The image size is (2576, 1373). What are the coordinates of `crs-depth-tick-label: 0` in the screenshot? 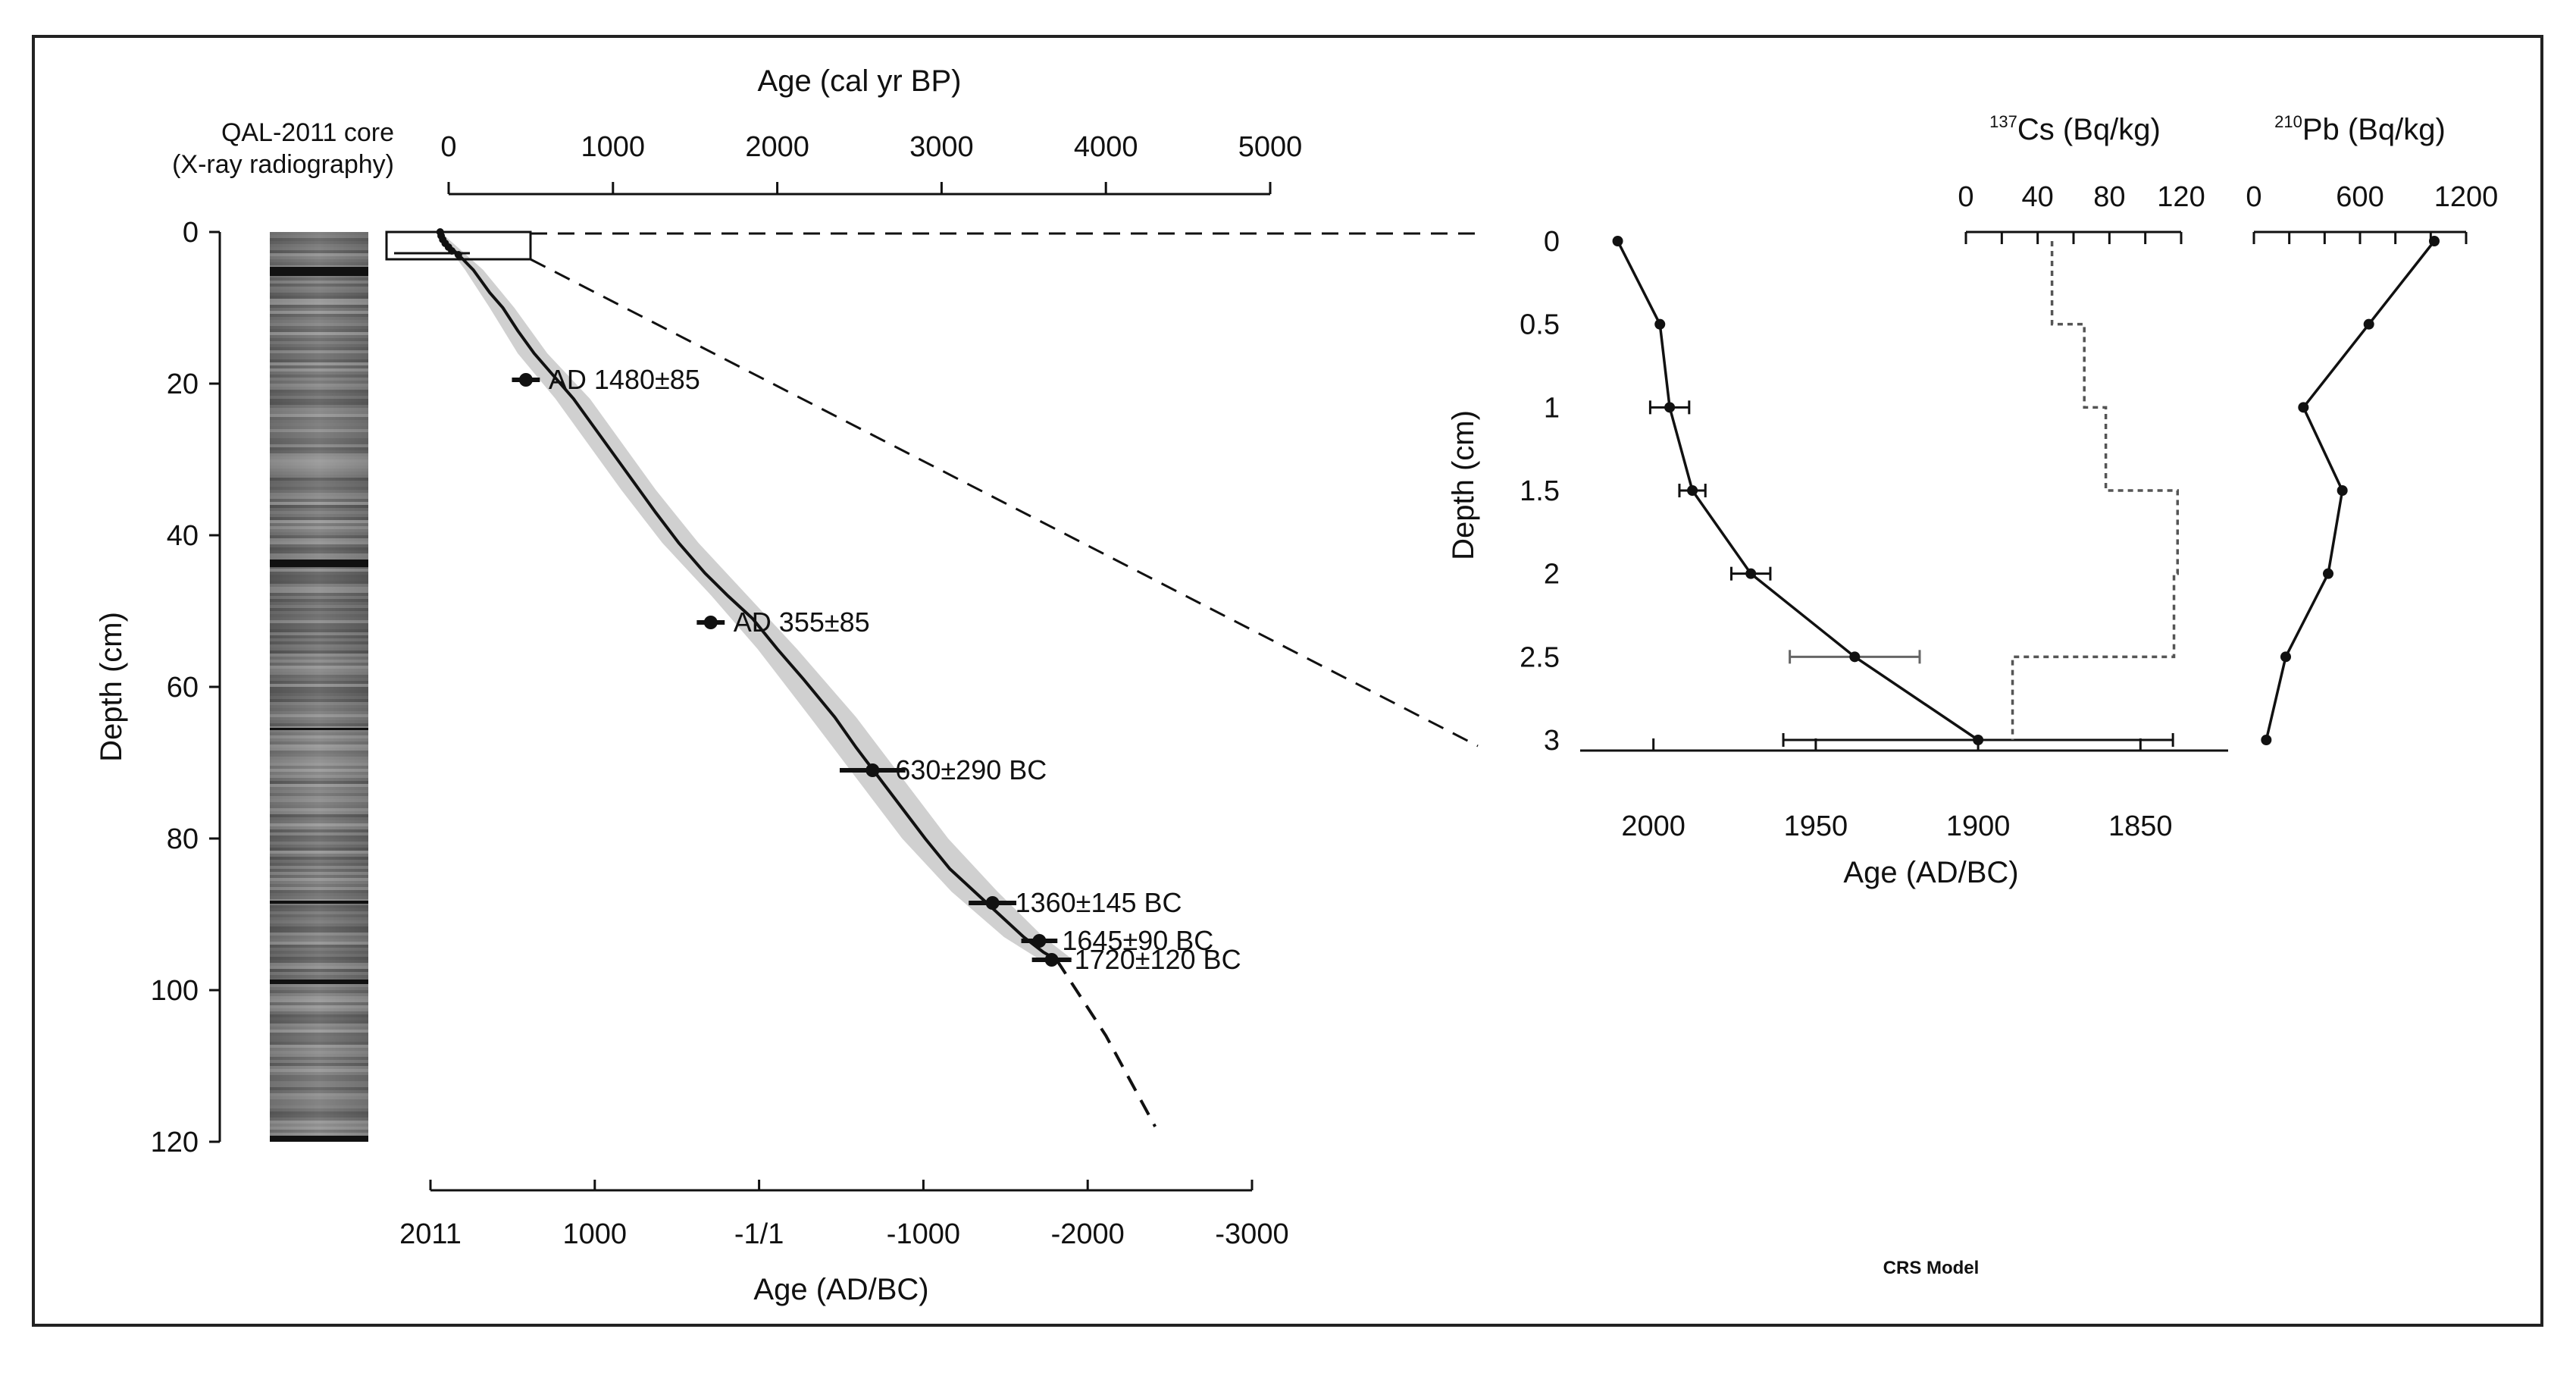 It's located at (1552, 242).